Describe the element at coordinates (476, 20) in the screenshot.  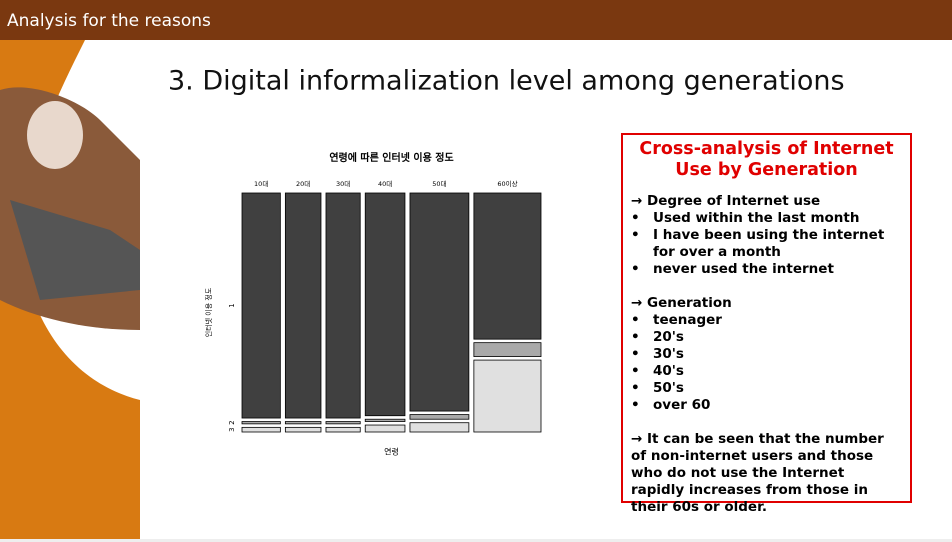
I see `header-bar` at that location.